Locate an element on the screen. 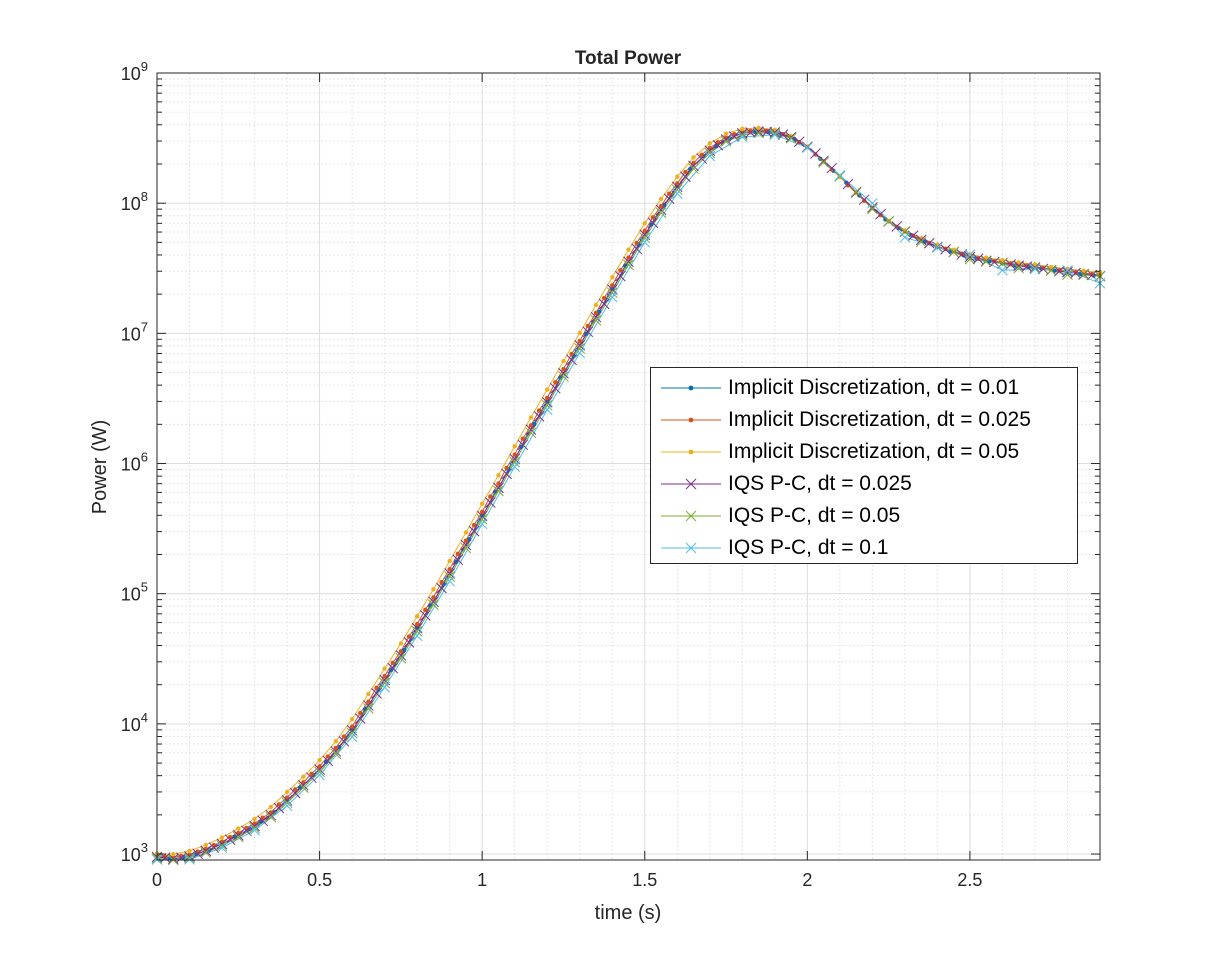  chart-title: Total Power is located at coordinates (628, 58).